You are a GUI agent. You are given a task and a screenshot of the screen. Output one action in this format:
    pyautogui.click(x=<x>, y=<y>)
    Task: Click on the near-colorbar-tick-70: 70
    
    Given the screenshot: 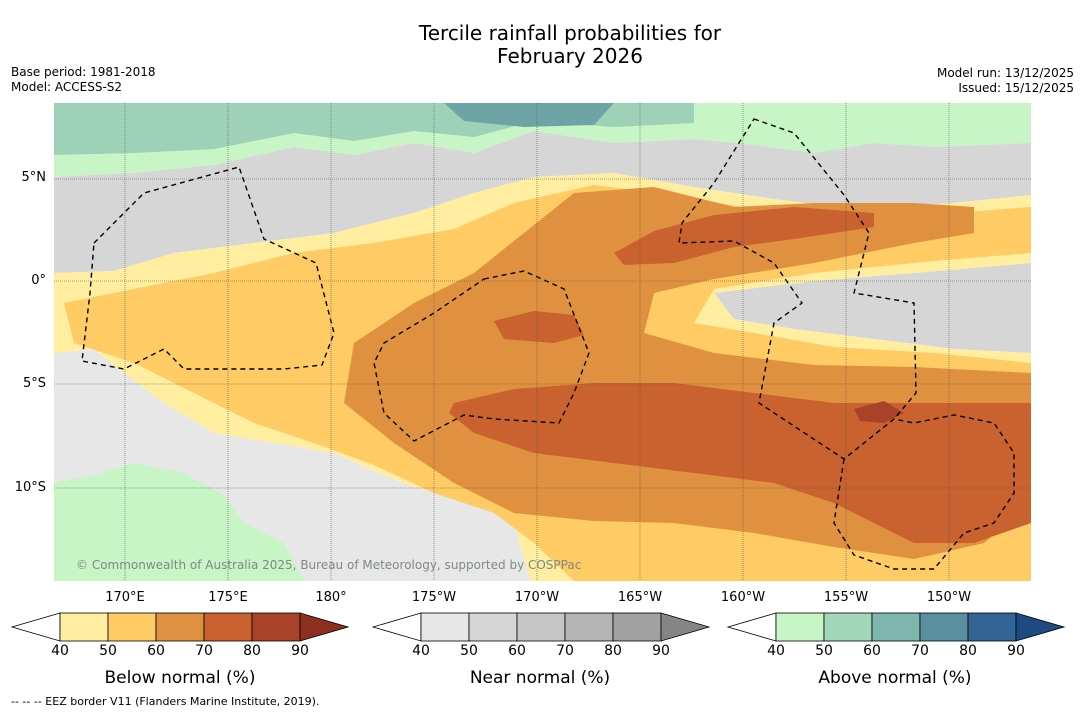 What is the action you would take?
    pyautogui.click(x=565, y=651)
    